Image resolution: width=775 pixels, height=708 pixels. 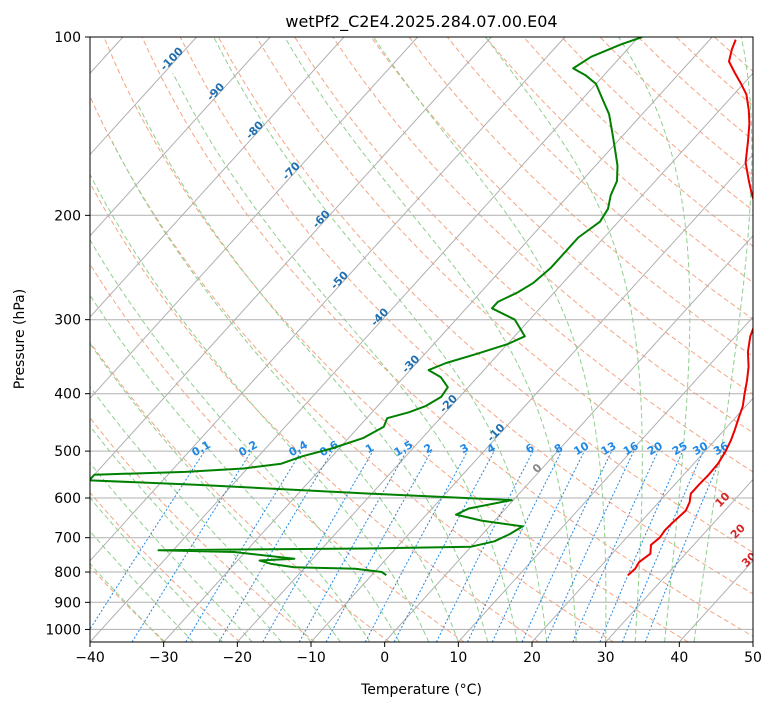 I want to click on y-tick-label: 700, so click(x=67, y=539).